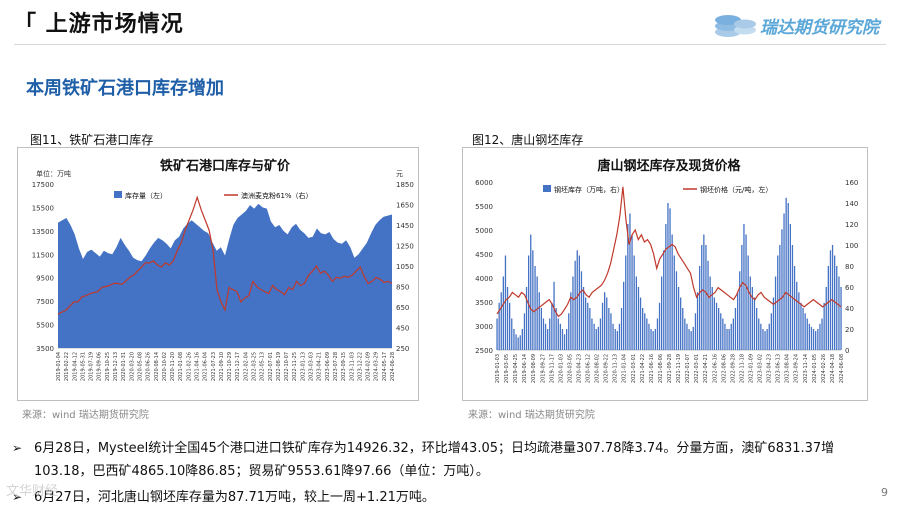  I want to click on y-right-tick-label: 450, so click(402, 329).